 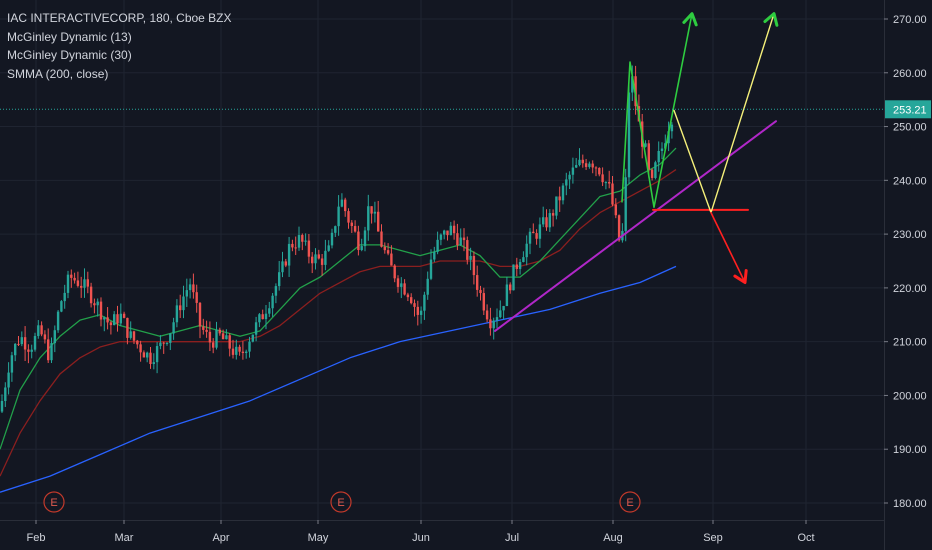 What do you see at coordinates (58, 73) in the screenshot?
I see `indicator-smma-200: SMMA (200, close)` at bounding box center [58, 73].